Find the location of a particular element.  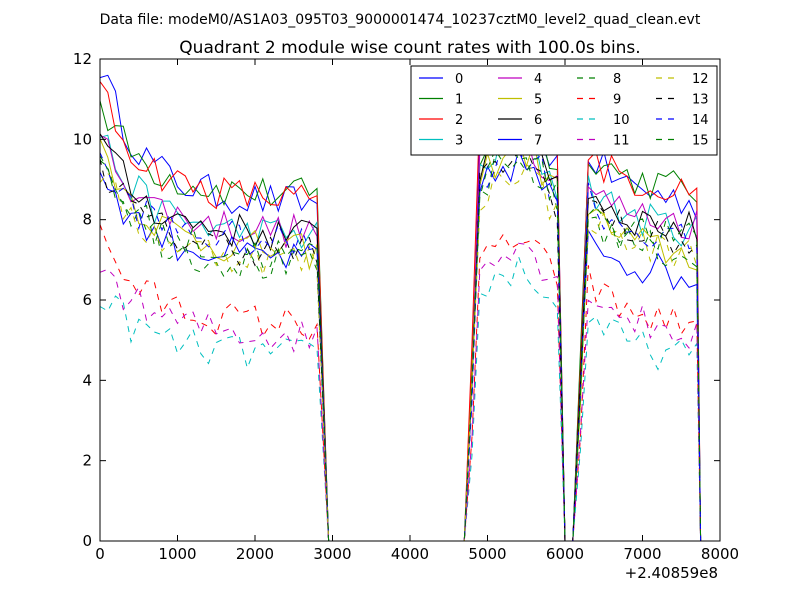

x-tick-label: 7000 is located at coordinates (642, 554).